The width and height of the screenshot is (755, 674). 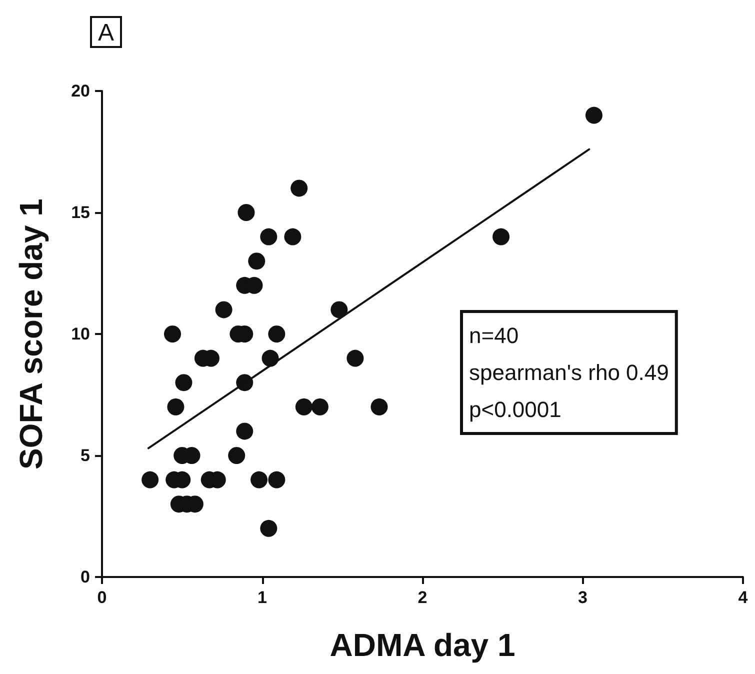 I want to click on x-tick-label: 0, so click(x=102, y=597).